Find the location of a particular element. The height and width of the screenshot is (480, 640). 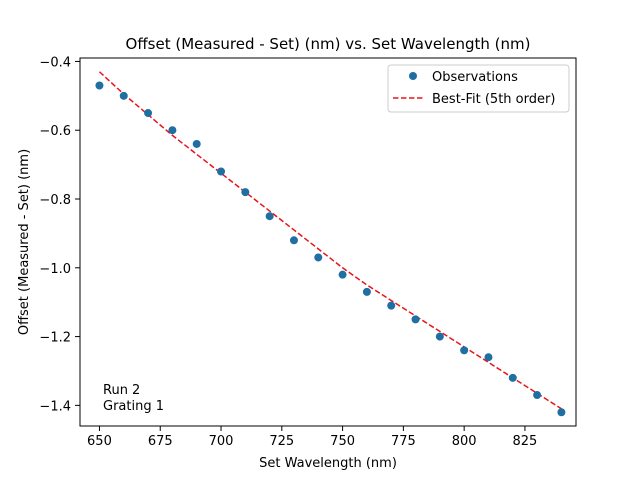

x-tick-label: 825 is located at coordinates (525, 441).